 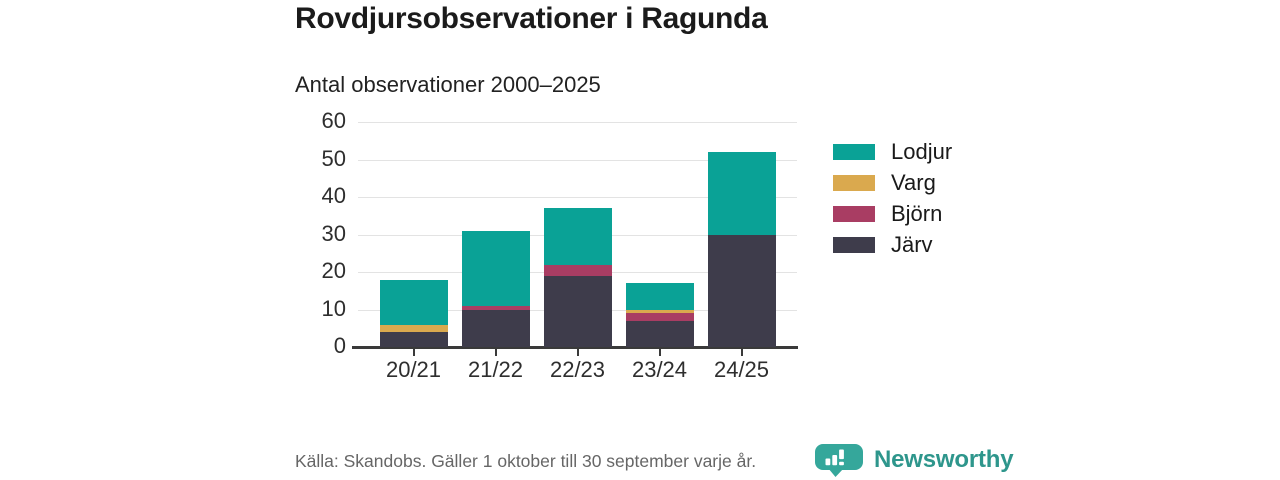 I want to click on x-tick-label: 21/22, so click(x=495, y=369).